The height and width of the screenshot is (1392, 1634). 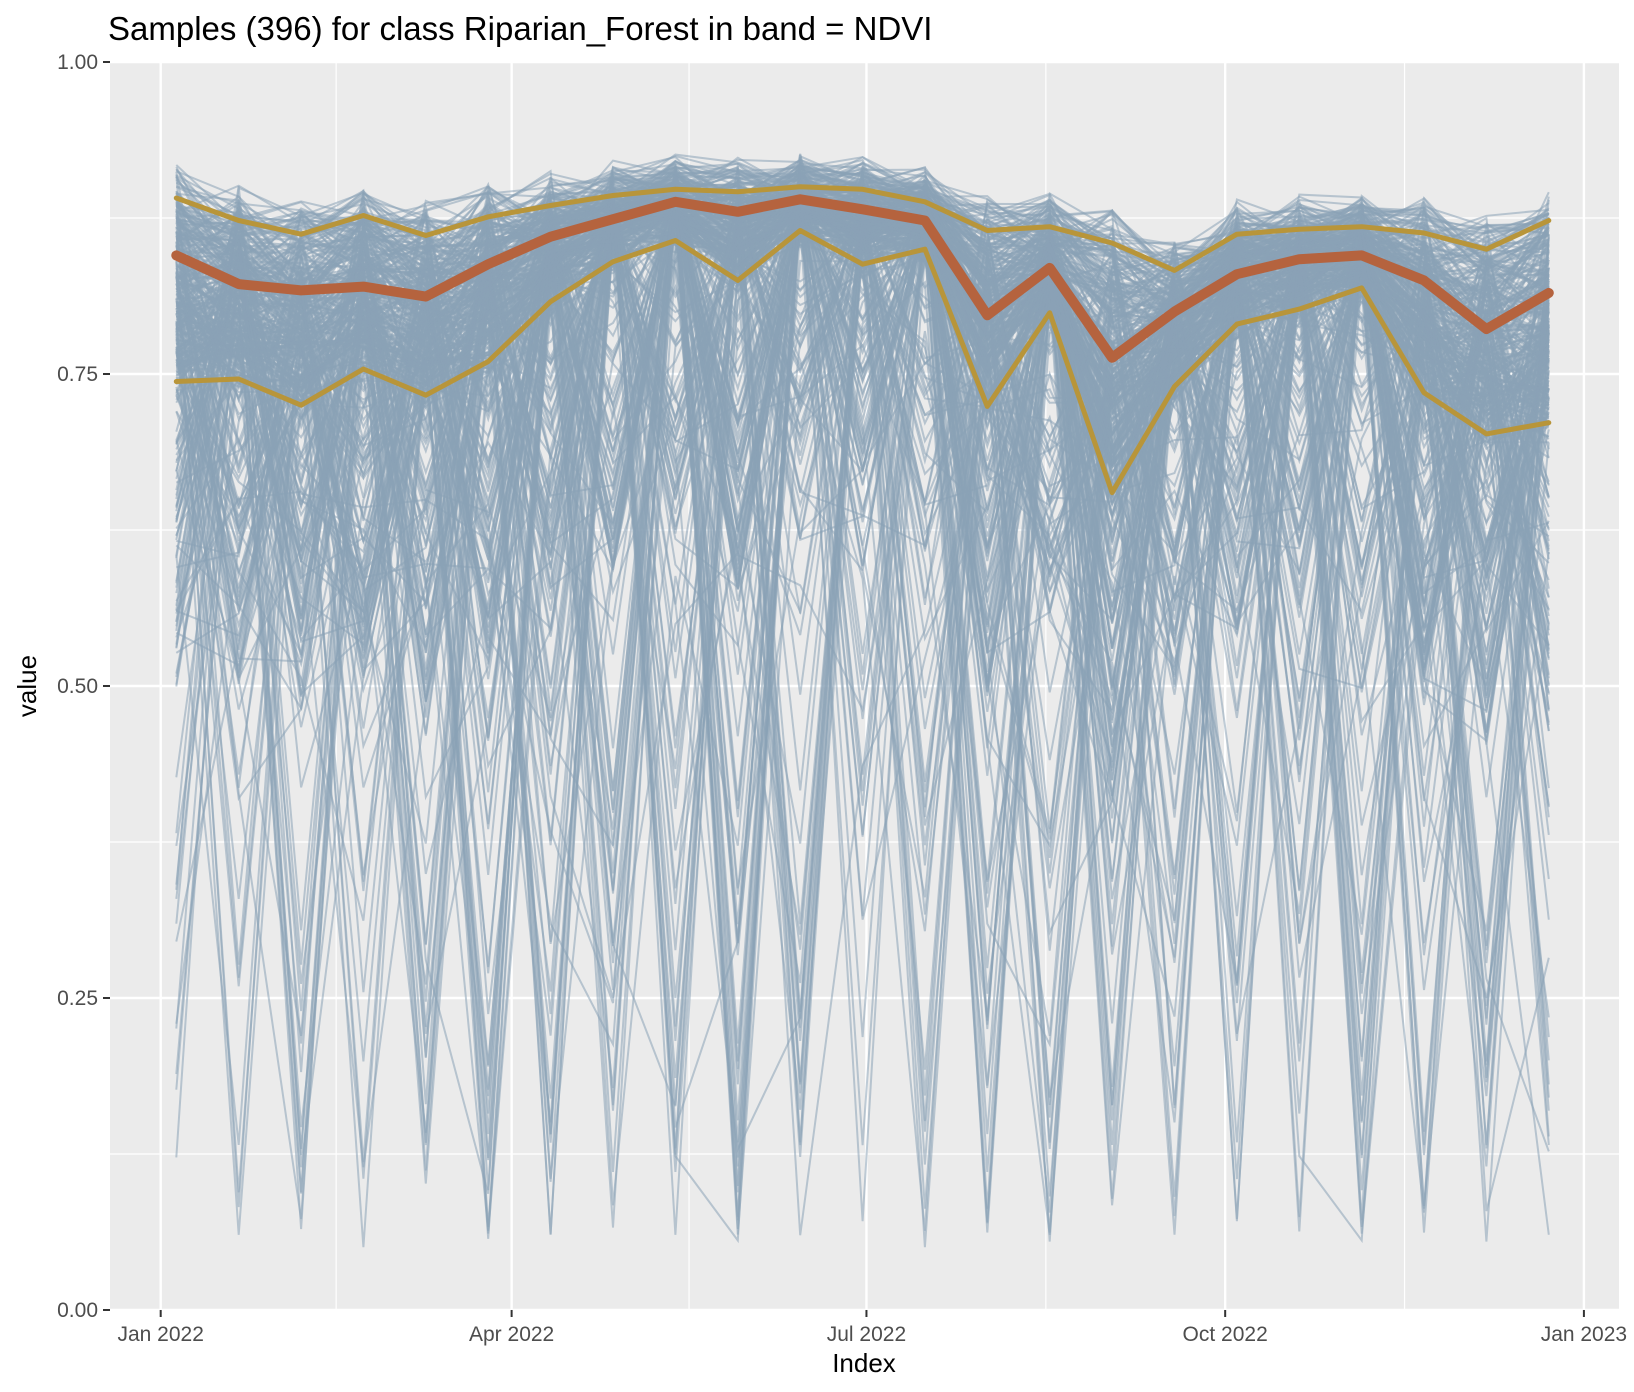 I want to click on y-tick-label: 1.00, so click(x=77, y=62).